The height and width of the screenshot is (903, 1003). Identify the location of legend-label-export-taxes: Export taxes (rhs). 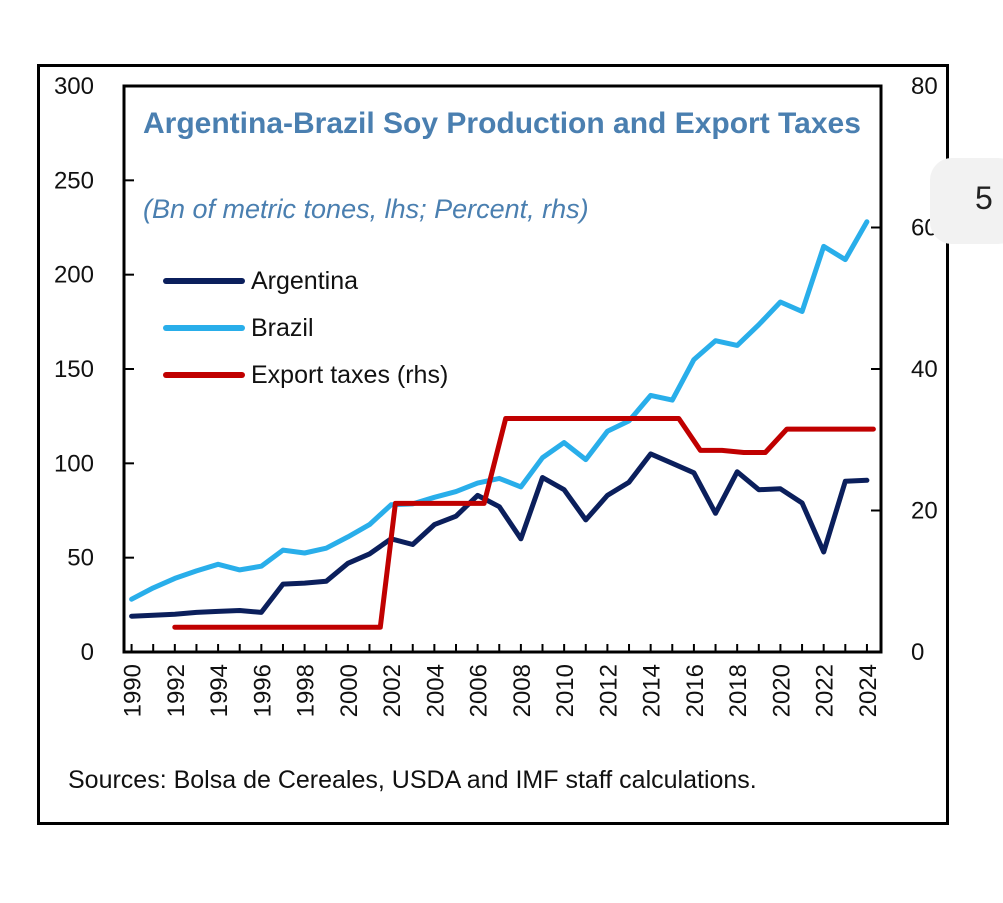
(350, 374).